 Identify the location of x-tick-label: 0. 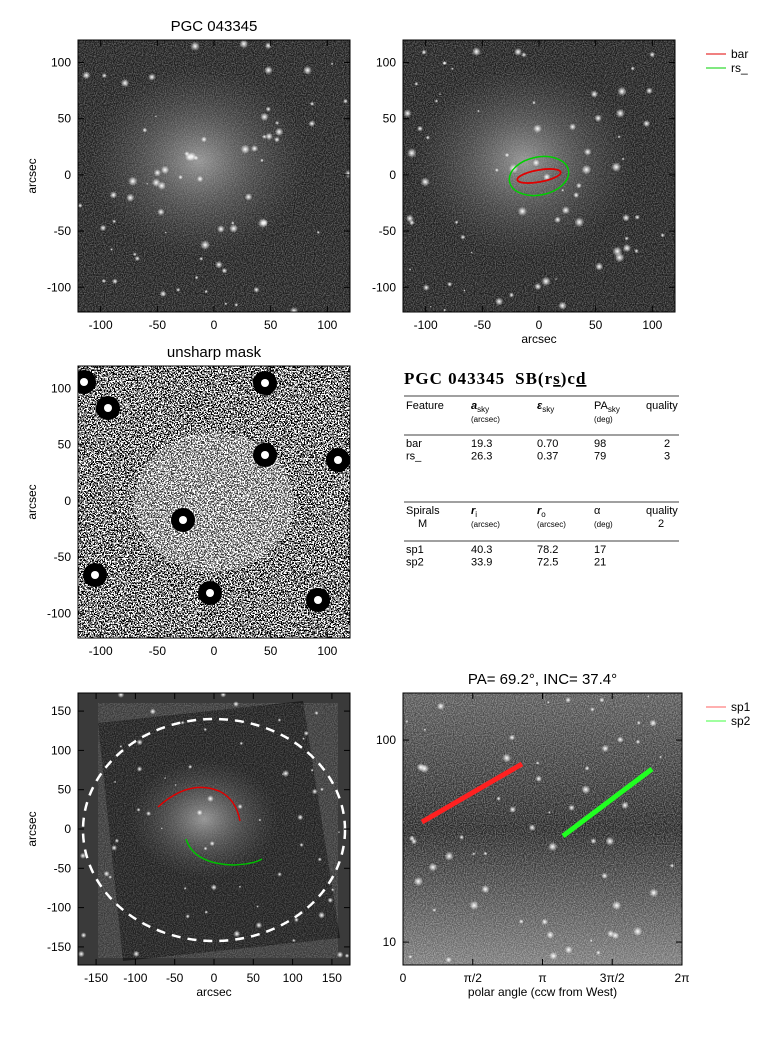
(214, 325).